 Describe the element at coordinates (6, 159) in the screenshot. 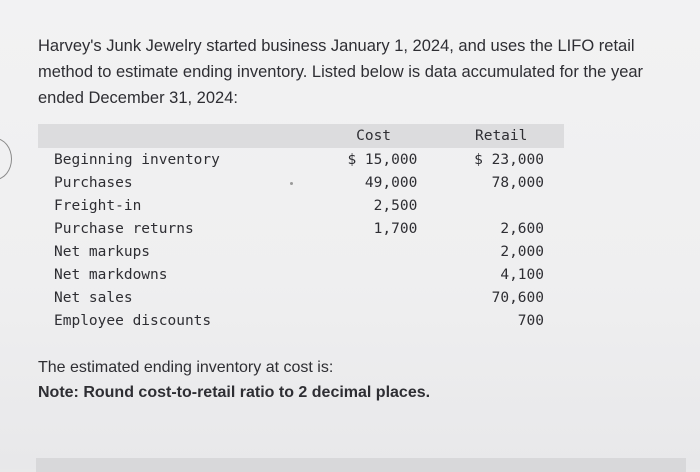

I see `page-edge-decoration` at that location.